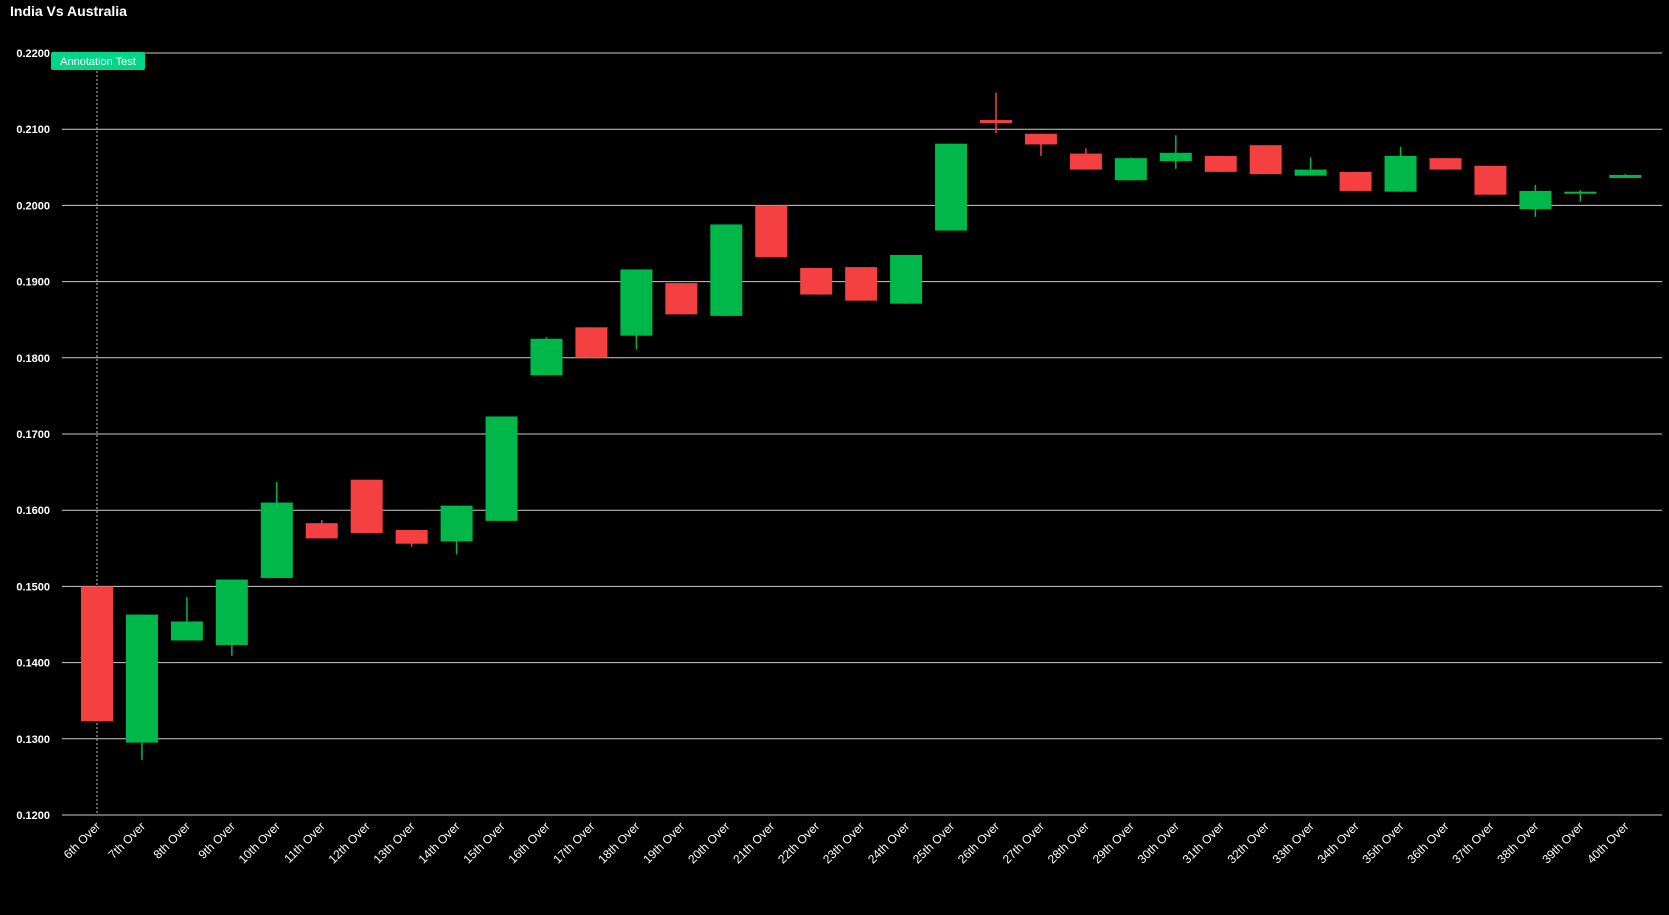  What do you see at coordinates (708, 842) in the screenshot?
I see `x-tick-label: 20th Over` at bounding box center [708, 842].